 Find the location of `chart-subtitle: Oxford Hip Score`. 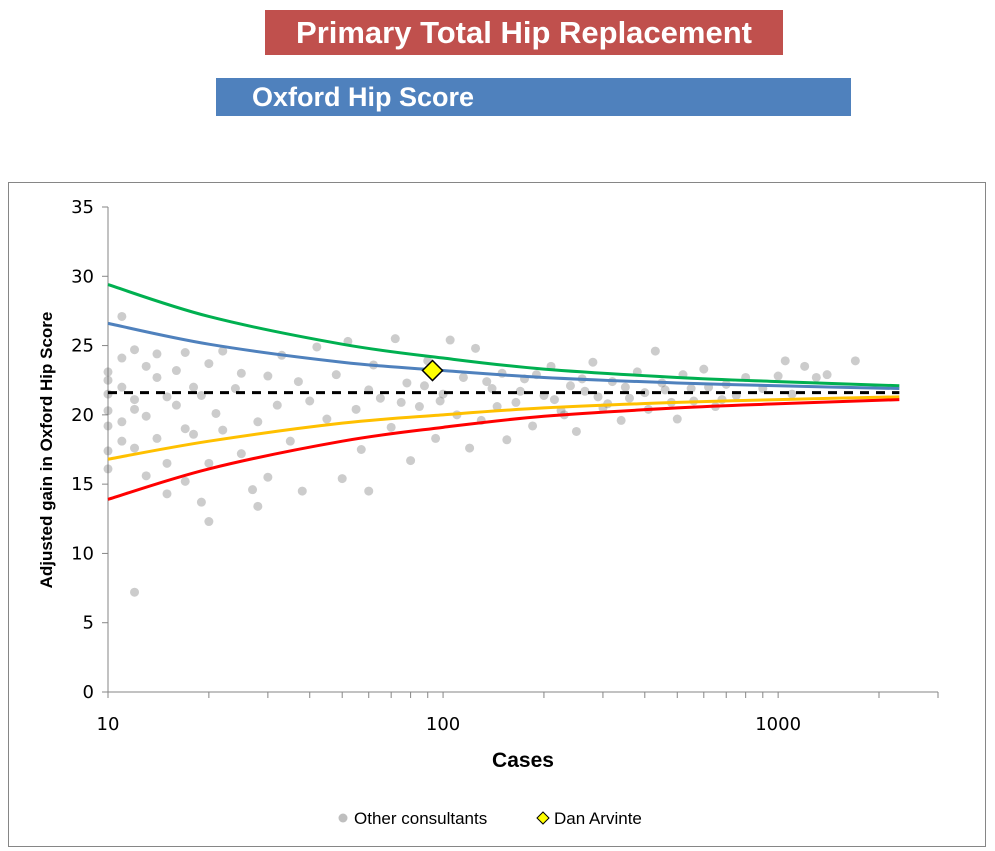

chart-subtitle: Oxford Hip Score is located at coordinates (363, 96).